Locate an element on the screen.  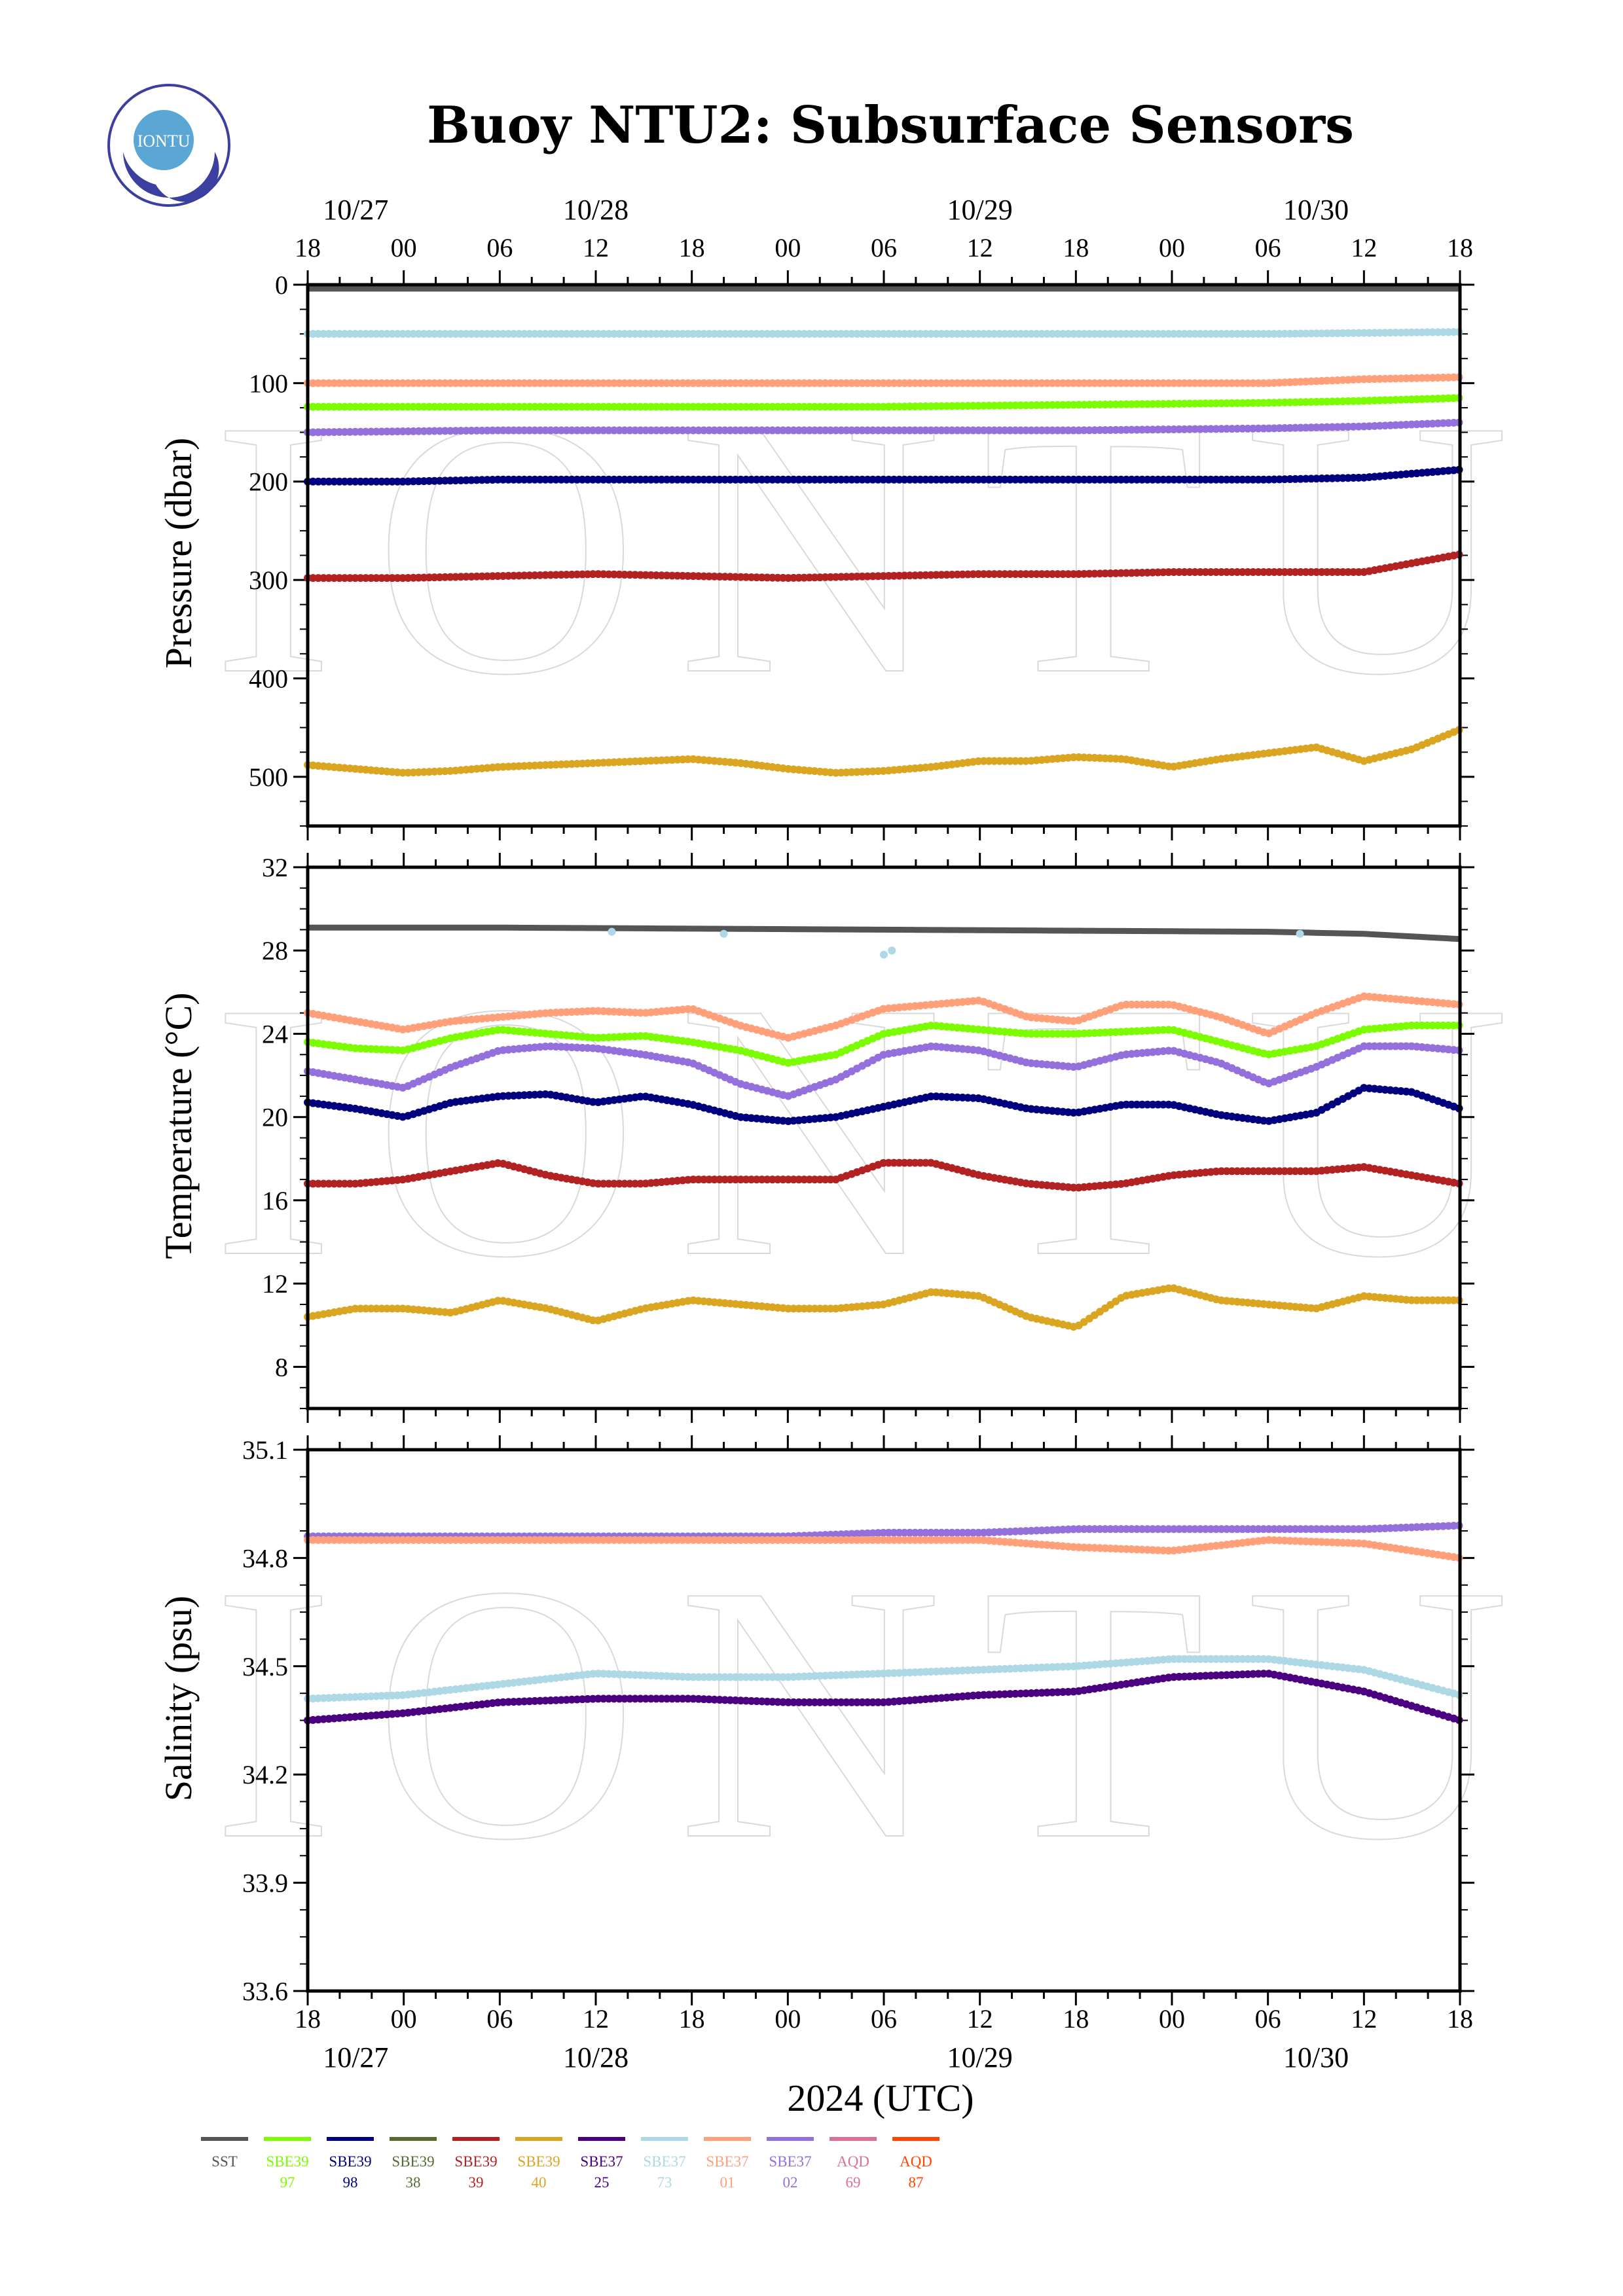
temperature-series is located at coordinates (883, 1127).